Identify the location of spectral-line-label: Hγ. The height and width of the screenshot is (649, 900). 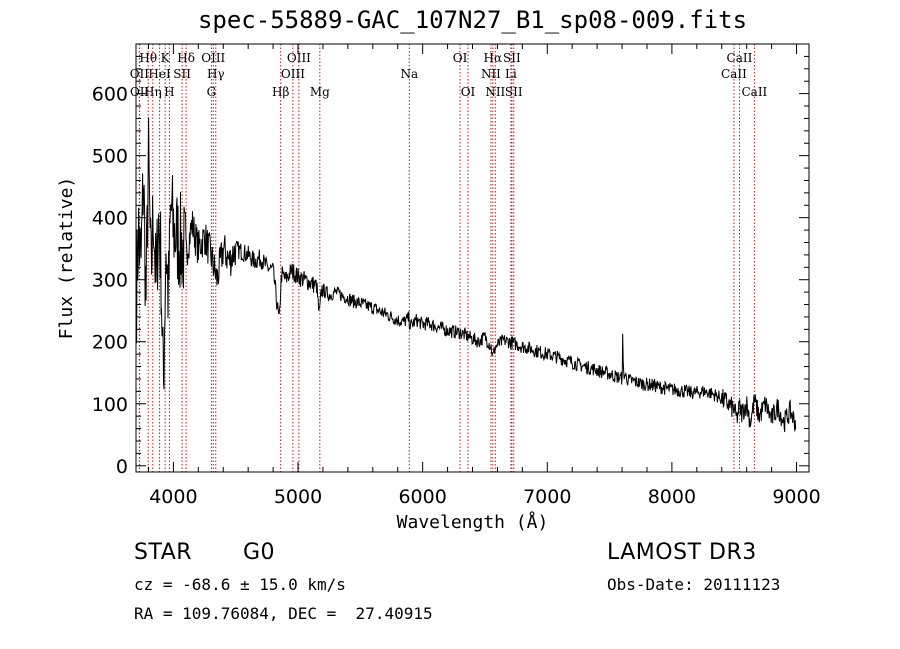
(216, 74).